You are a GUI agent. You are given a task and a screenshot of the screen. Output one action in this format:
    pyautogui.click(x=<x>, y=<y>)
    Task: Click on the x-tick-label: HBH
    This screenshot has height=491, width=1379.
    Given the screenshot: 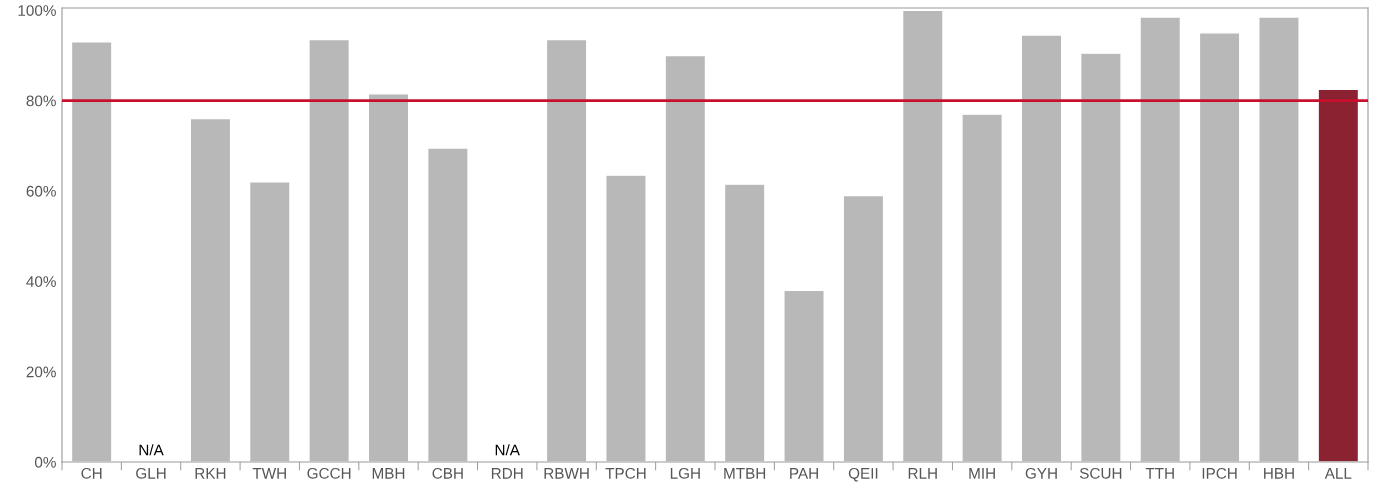 What is the action you would take?
    pyautogui.click(x=1279, y=473)
    